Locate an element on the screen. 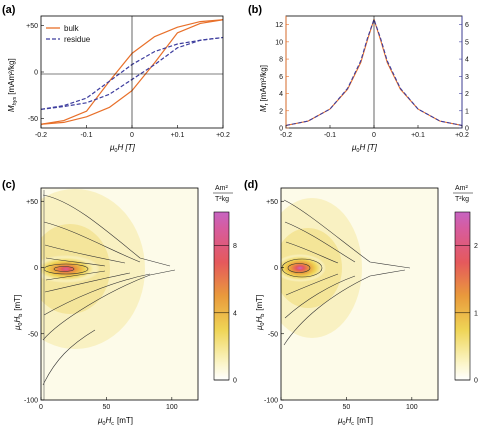  panel-b-right-ytick-label: 5 is located at coordinates (467, 42).